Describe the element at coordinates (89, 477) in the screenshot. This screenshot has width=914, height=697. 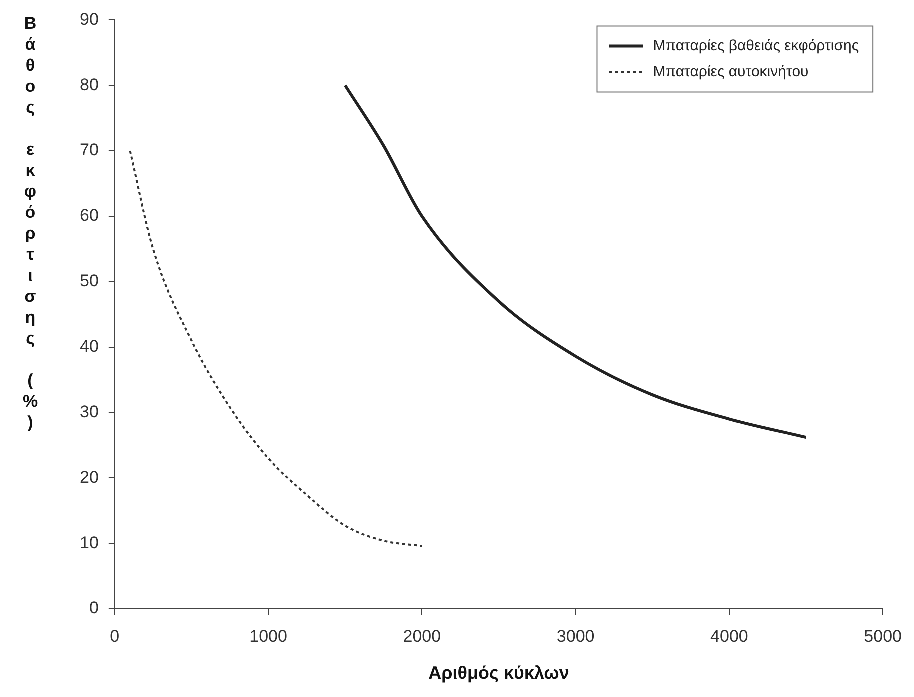
I see `y-tick-label: 20` at that location.